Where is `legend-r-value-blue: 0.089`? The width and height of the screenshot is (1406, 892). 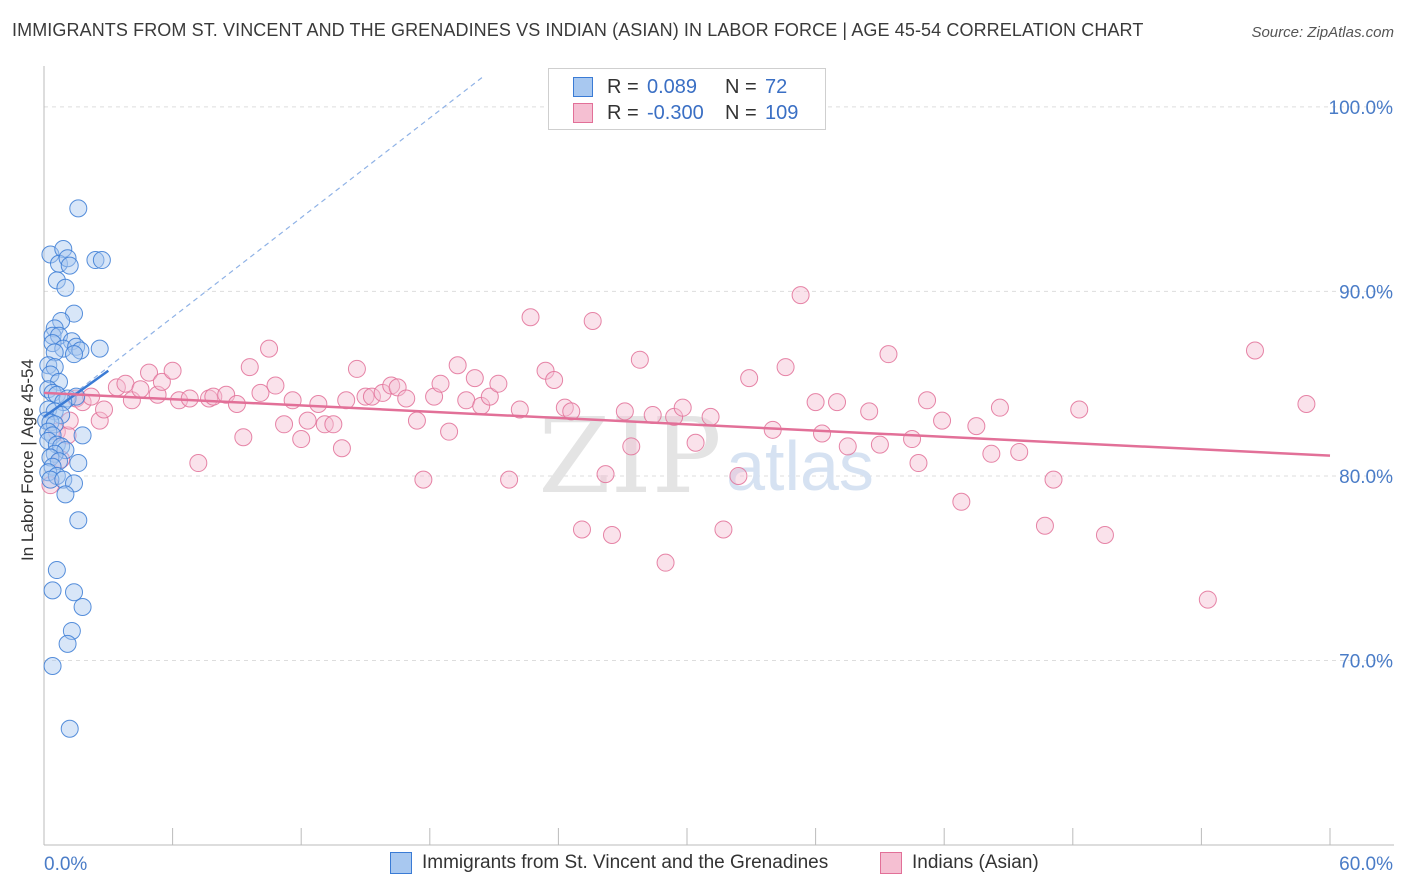 legend-r-value-blue: 0.089 is located at coordinates (672, 86).